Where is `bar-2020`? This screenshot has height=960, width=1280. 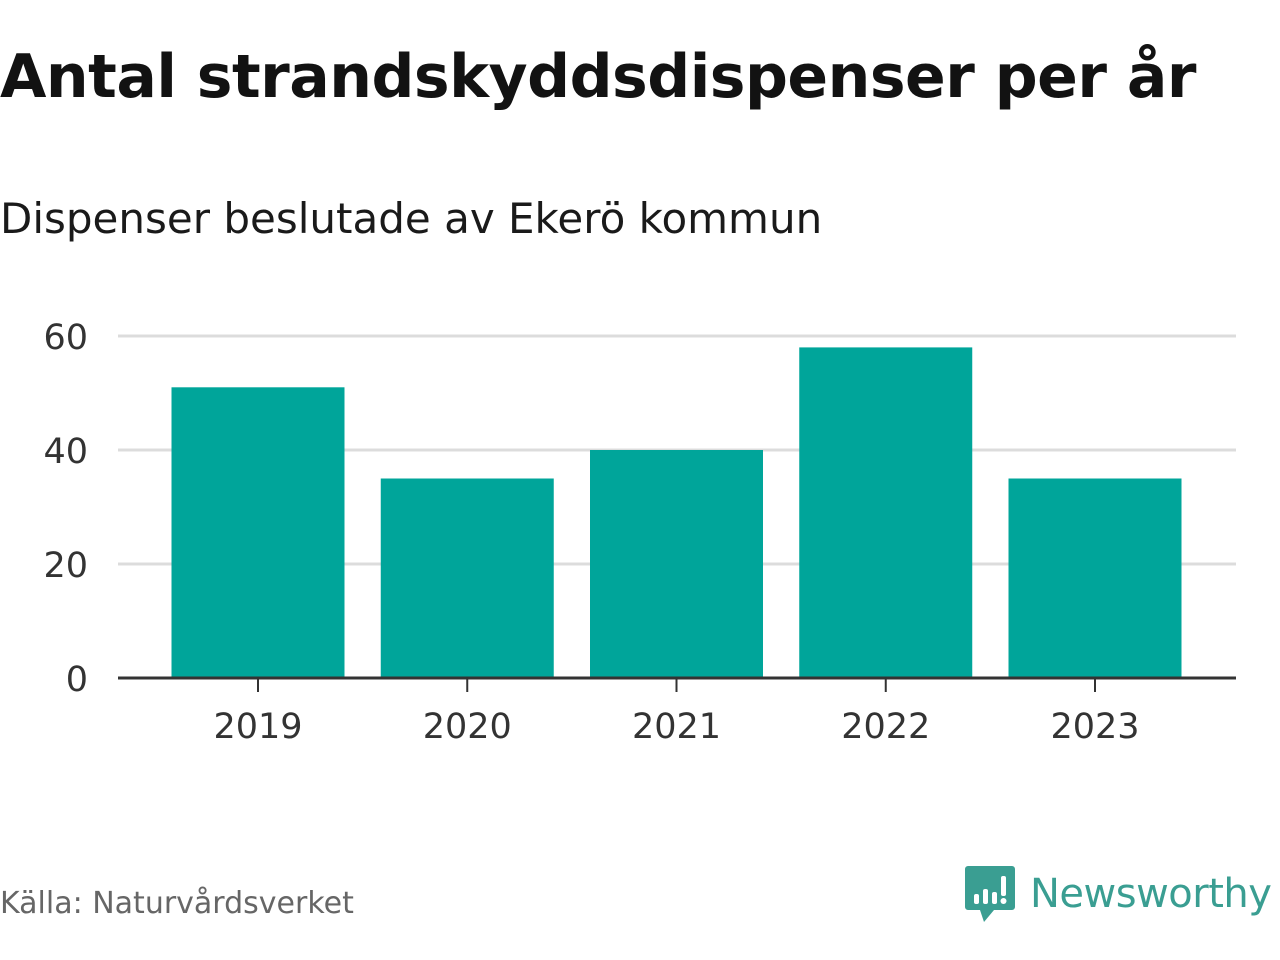 bar-2020 is located at coordinates (467, 578).